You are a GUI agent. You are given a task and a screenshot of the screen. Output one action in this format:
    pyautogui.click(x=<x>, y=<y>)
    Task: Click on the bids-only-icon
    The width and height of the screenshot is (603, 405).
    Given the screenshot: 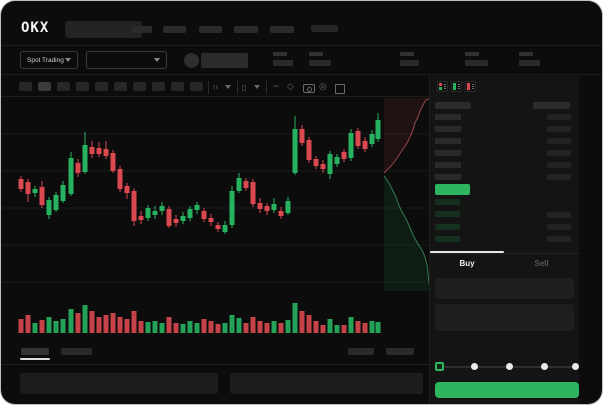 What is the action you would take?
    pyautogui.click(x=456, y=86)
    